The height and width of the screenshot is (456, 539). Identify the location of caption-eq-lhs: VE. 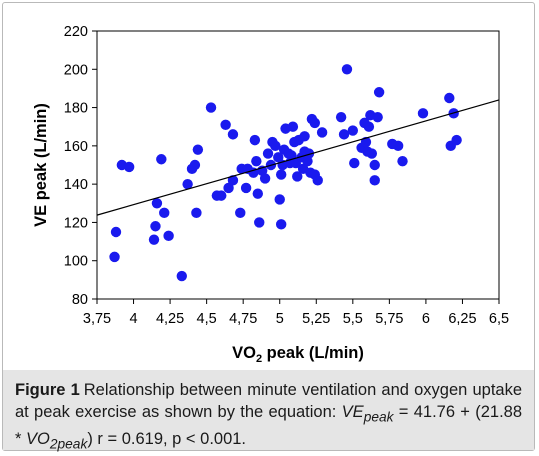
(352, 412).